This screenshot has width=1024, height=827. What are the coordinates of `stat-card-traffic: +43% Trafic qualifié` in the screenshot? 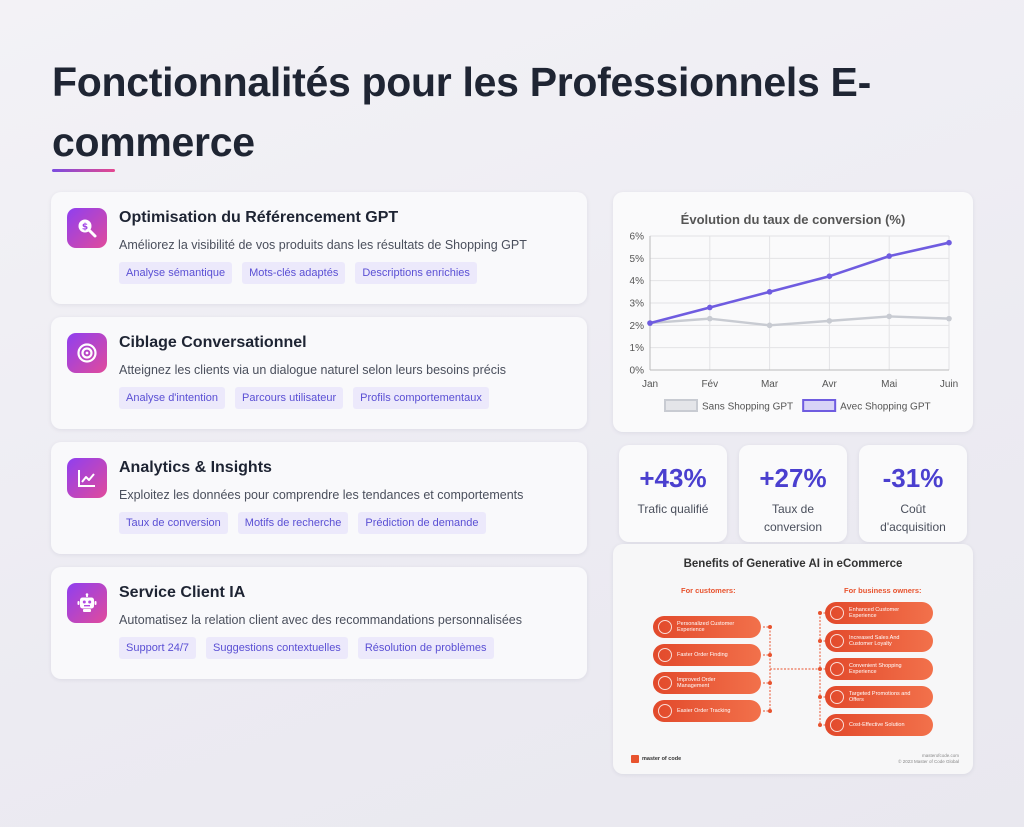 It's located at (673, 493).